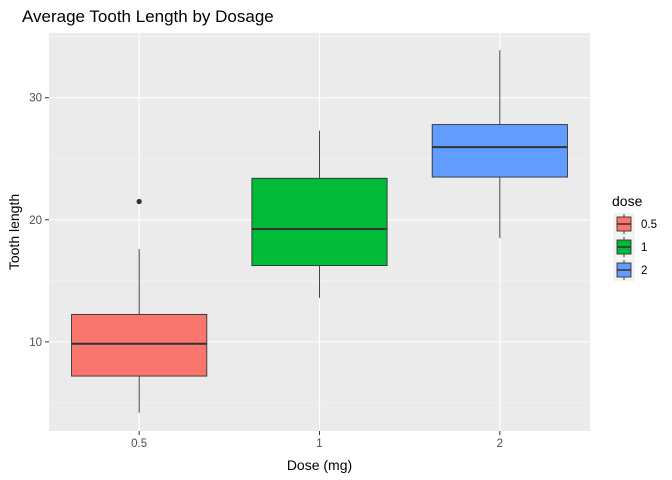  I want to click on x-tick-label: 0.5, so click(139, 444).